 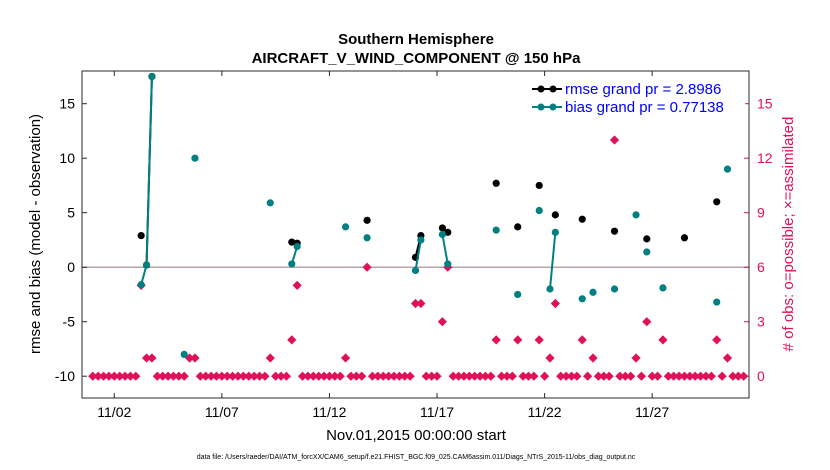 What do you see at coordinates (761, 322) in the screenshot?
I see `y2-tick-label: 3` at bounding box center [761, 322].